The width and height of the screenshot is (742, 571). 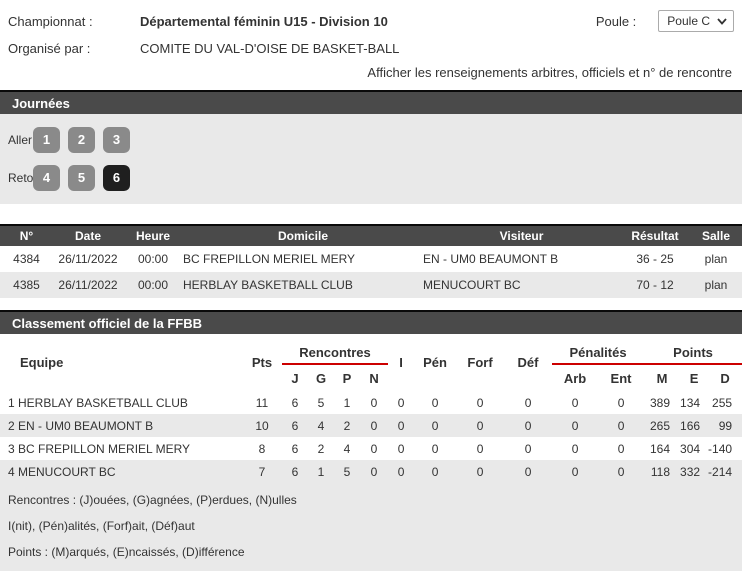 I want to click on journee-button-2: 2, so click(x=81, y=139).